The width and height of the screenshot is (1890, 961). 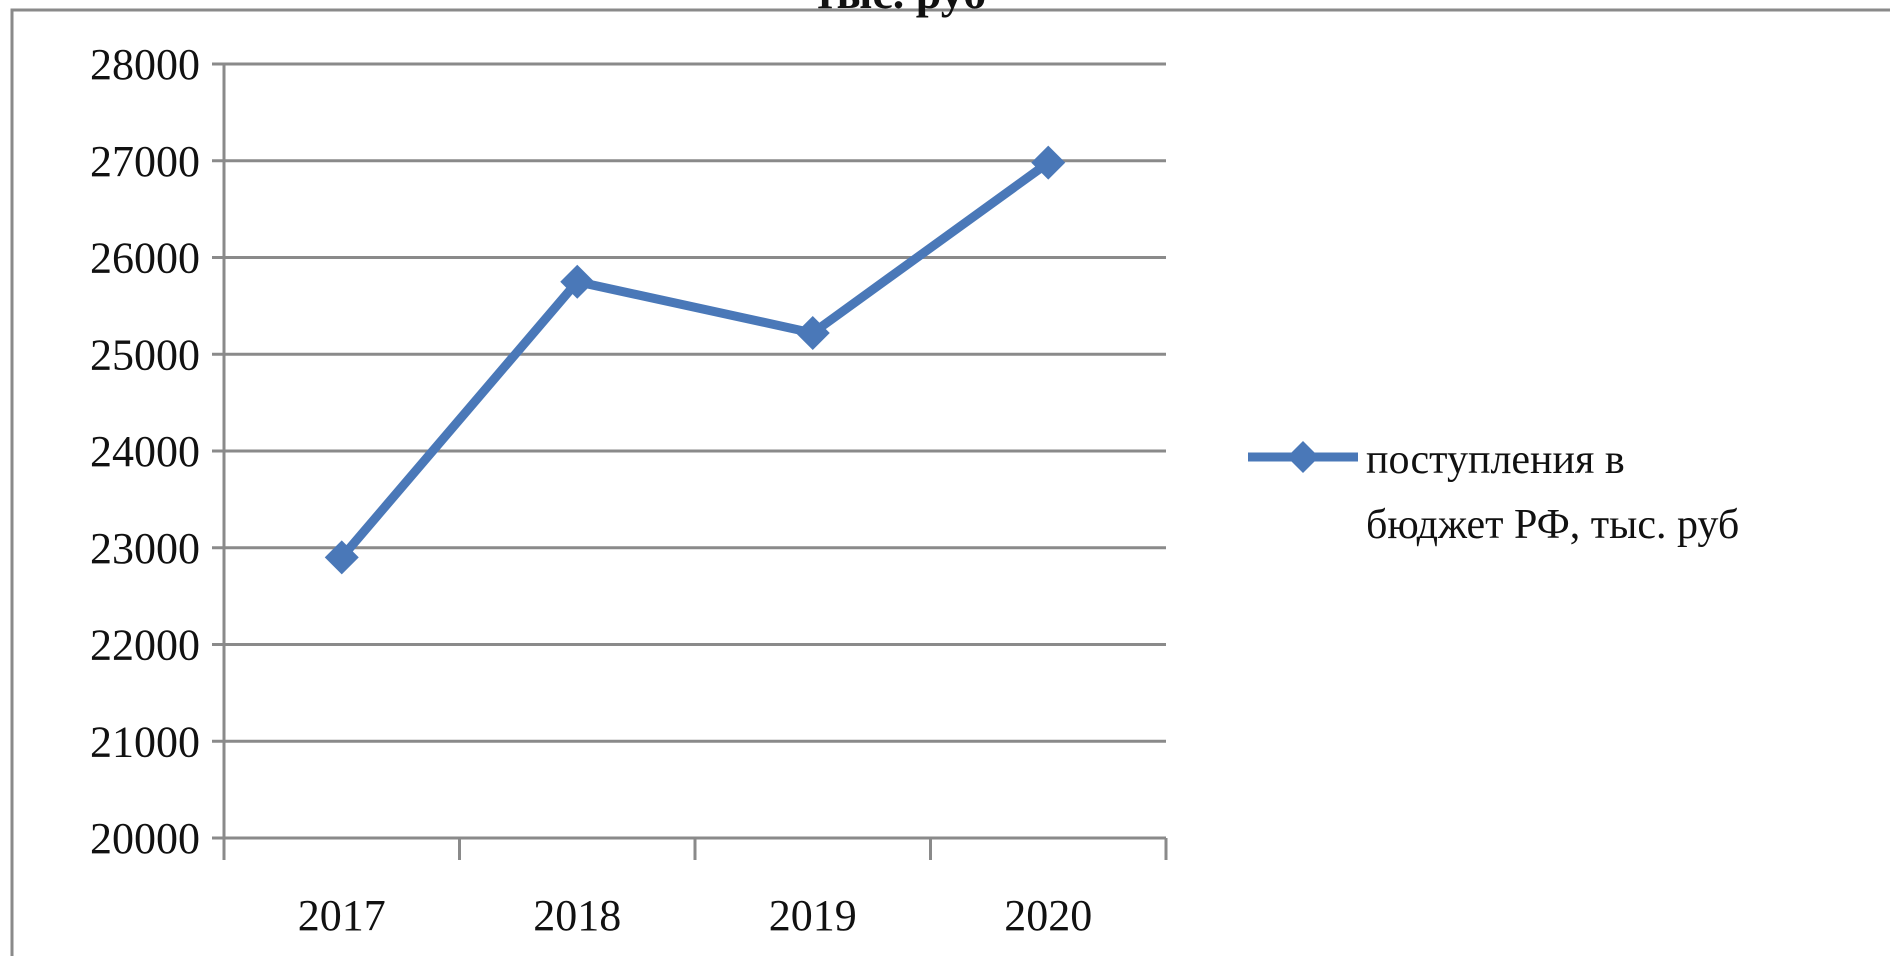 What do you see at coordinates (813, 915) in the screenshot?
I see `x-tick-label: 2019` at bounding box center [813, 915].